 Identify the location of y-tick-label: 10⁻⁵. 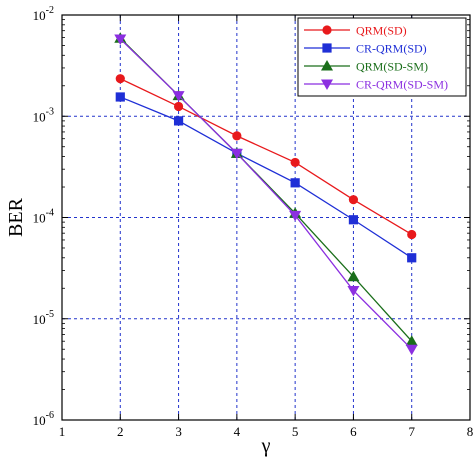
(43, 318).